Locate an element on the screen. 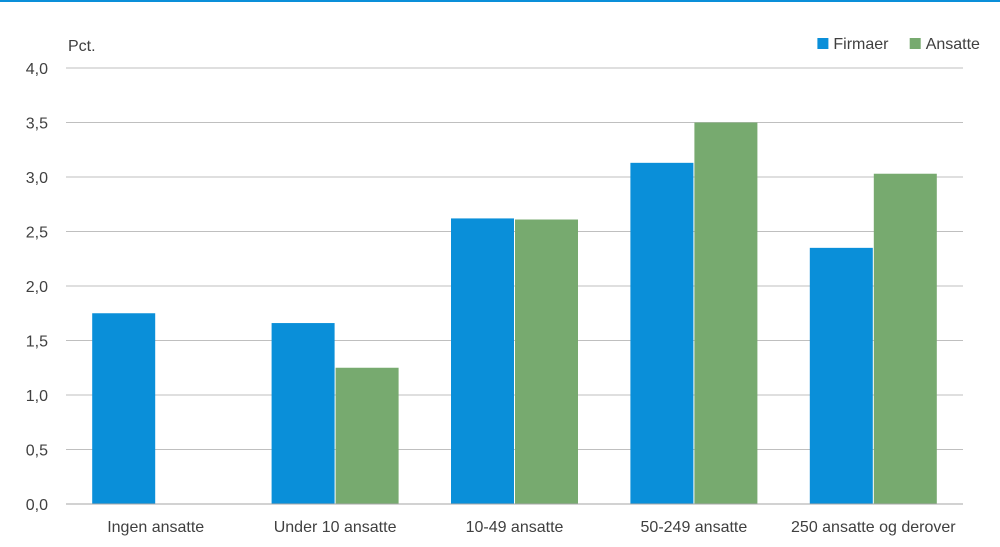 The image size is (1000, 547). x-tick-label: 250 ansatte og derover is located at coordinates (873, 527).